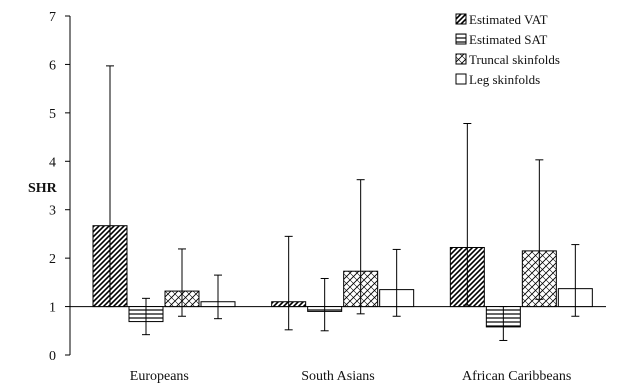  I want to click on legend-label-estimated-sat: Estimated SAT, so click(508, 39).